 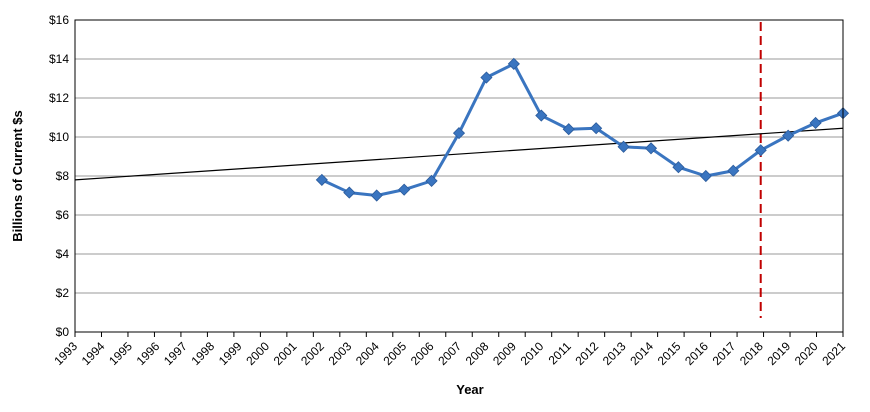 What do you see at coordinates (285, 353) in the screenshot?
I see `x-tick-label: 2001` at bounding box center [285, 353].